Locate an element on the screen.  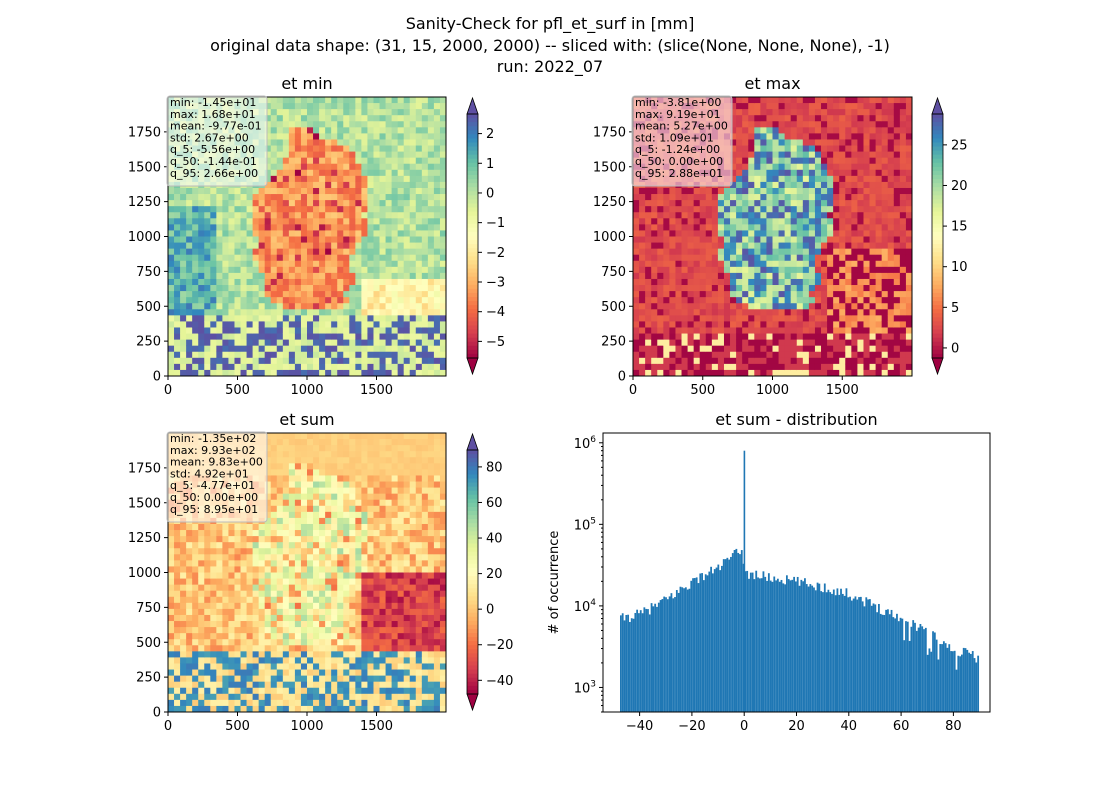
y-tick-label: 1750 is located at coordinates (609, 132).